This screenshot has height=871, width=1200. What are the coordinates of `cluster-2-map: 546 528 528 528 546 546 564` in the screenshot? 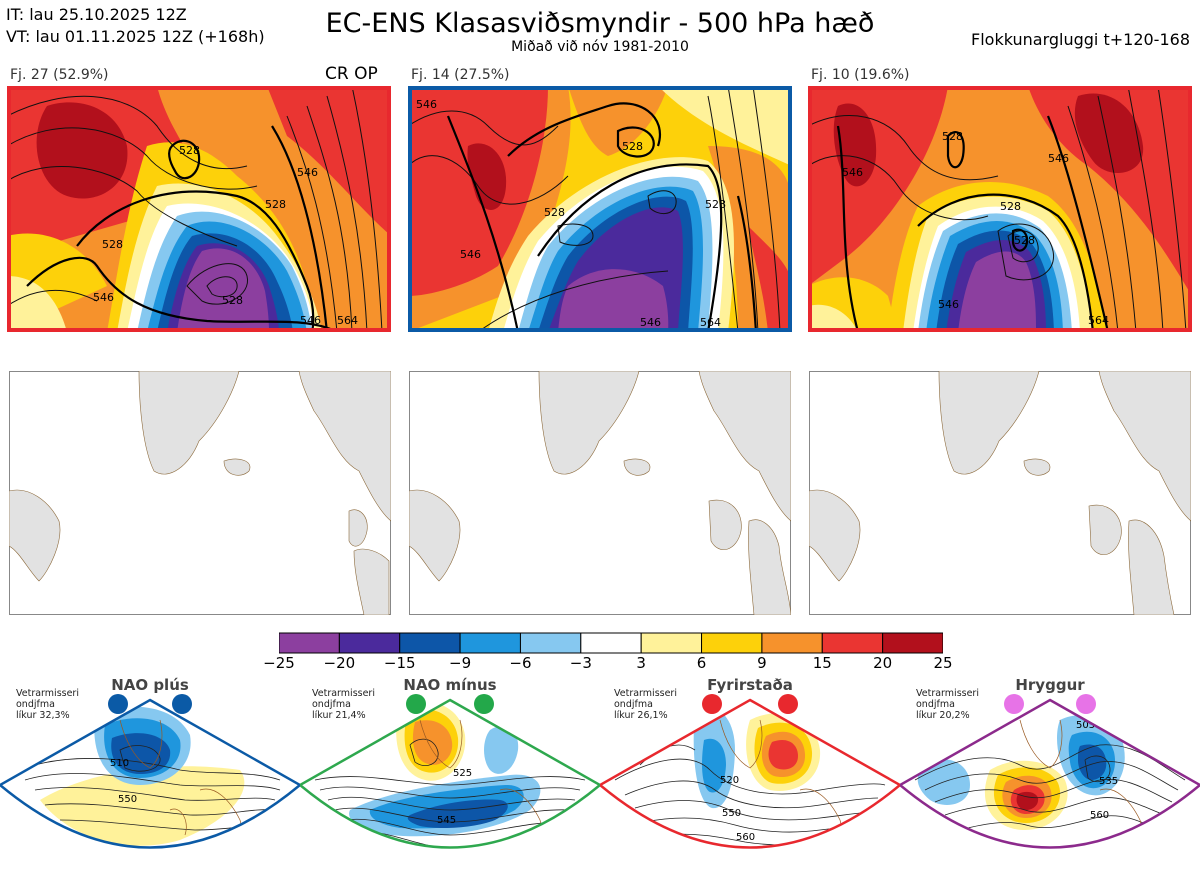 It's located at (600, 209).